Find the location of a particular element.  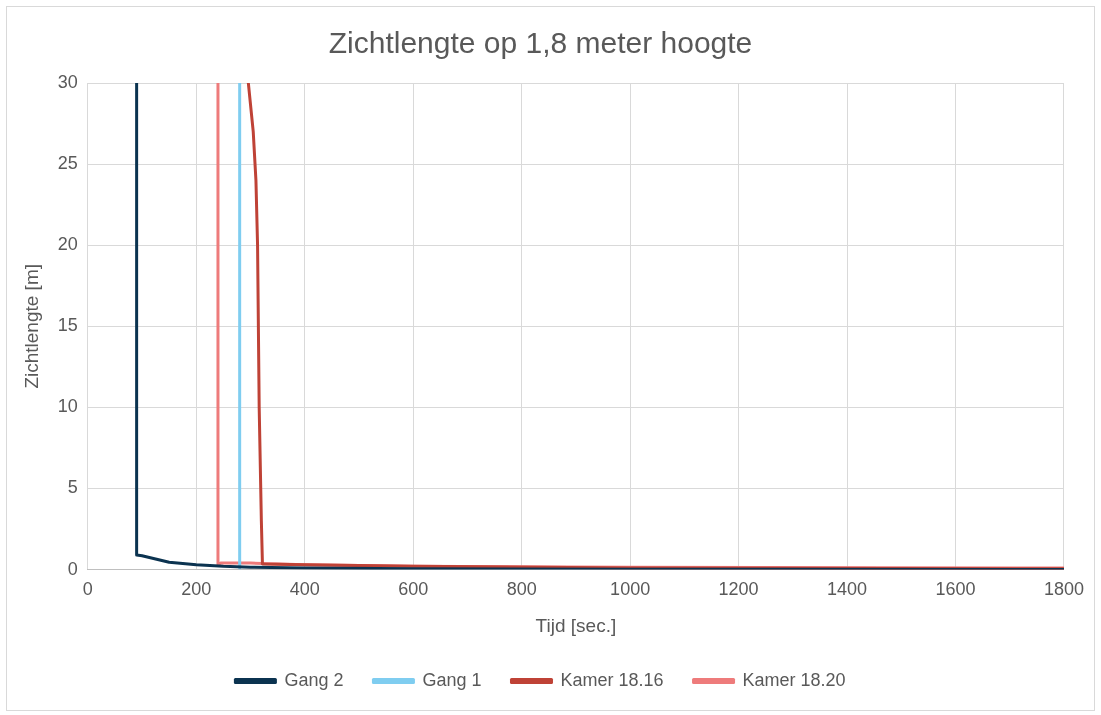

legend-label: Gang 1 is located at coordinates (452, 679).